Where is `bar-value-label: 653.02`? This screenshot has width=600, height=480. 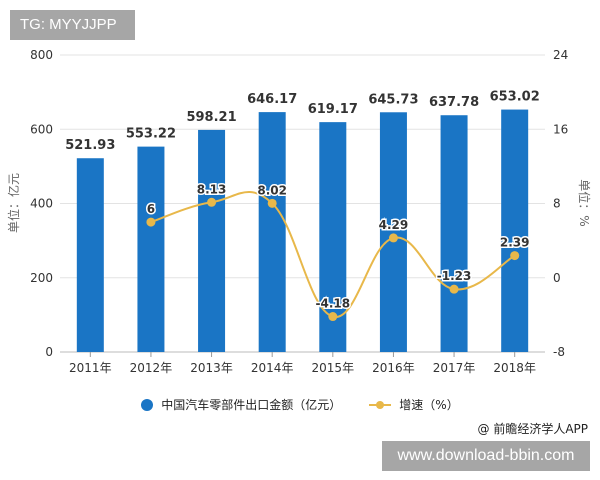 bar-value-label: 653.02 is located at coordinates (515, 97).